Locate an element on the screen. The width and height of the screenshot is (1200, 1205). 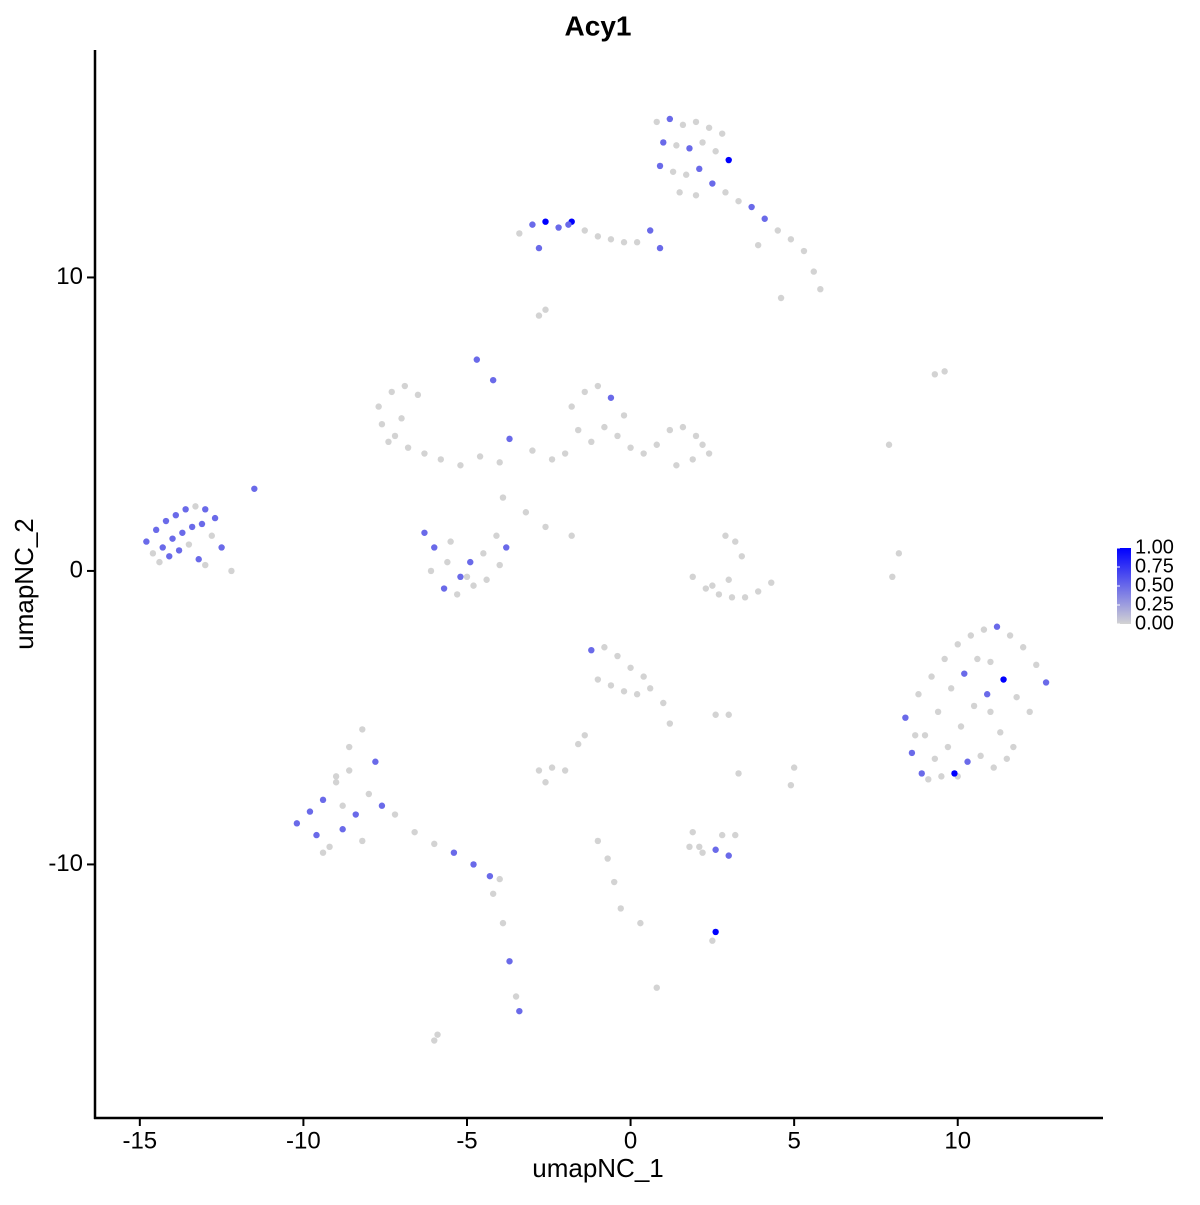
y-tick-label: 10 is located at coordinates (69, 276).